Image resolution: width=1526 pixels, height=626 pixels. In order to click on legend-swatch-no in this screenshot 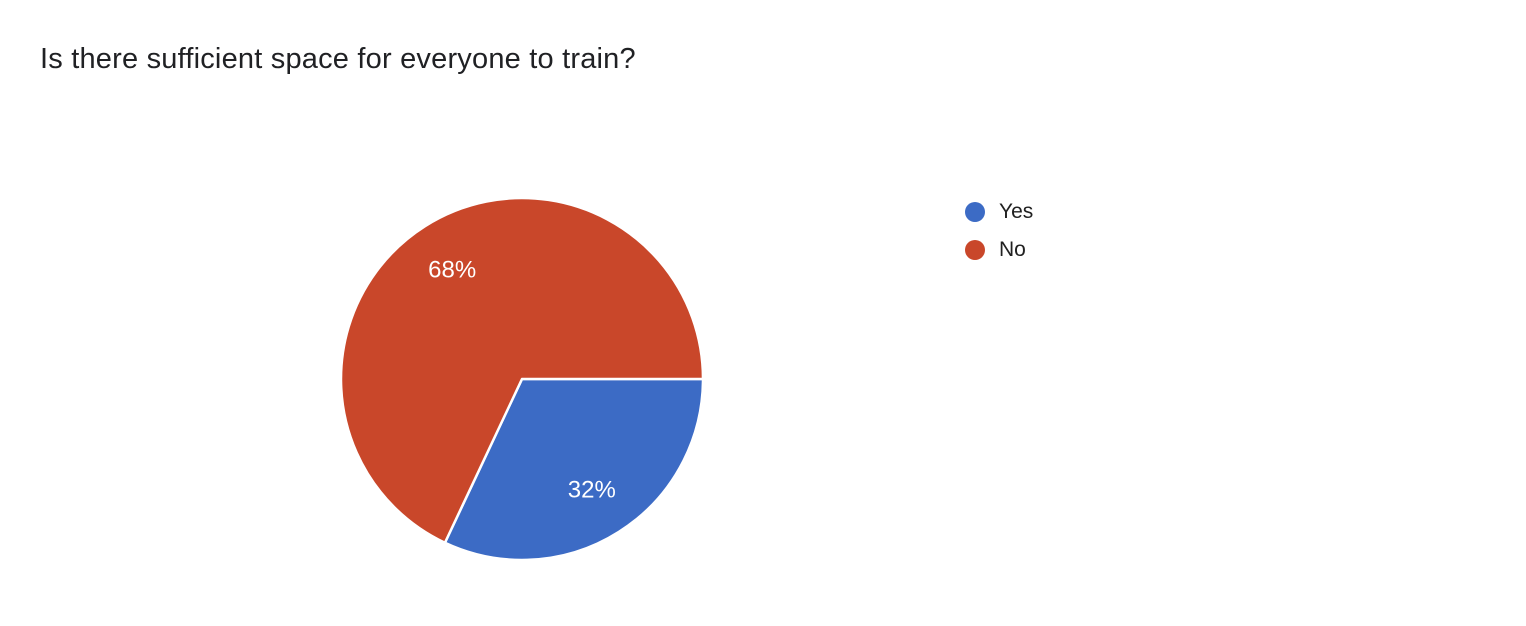, I will do `click(975, 250)`.